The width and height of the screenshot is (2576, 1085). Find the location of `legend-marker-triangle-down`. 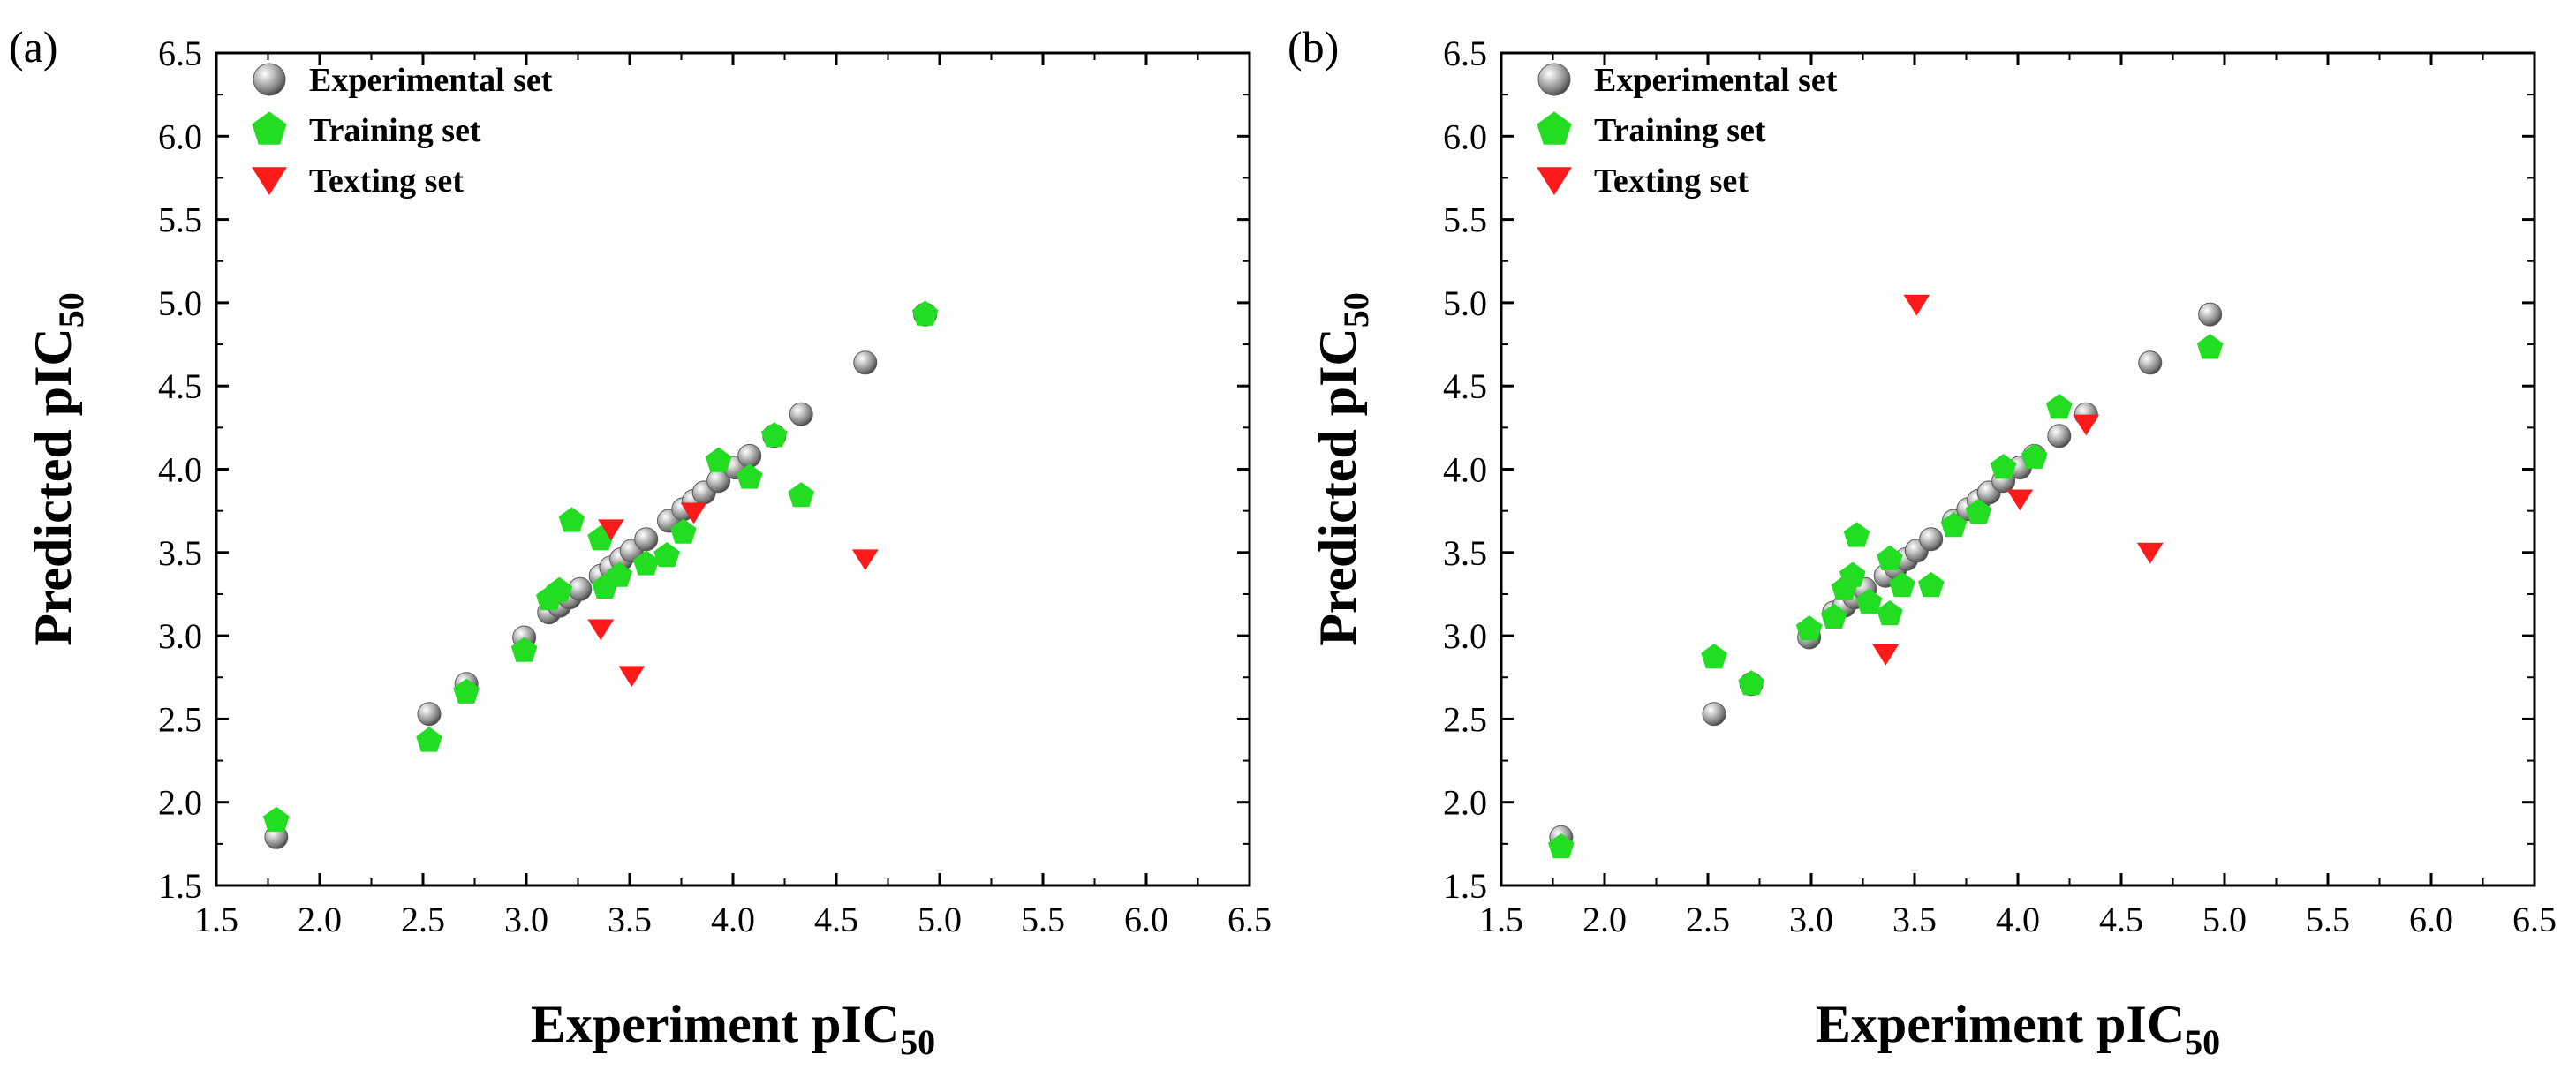

legend-marker-triangle-down is located at coordinates (269, 181).